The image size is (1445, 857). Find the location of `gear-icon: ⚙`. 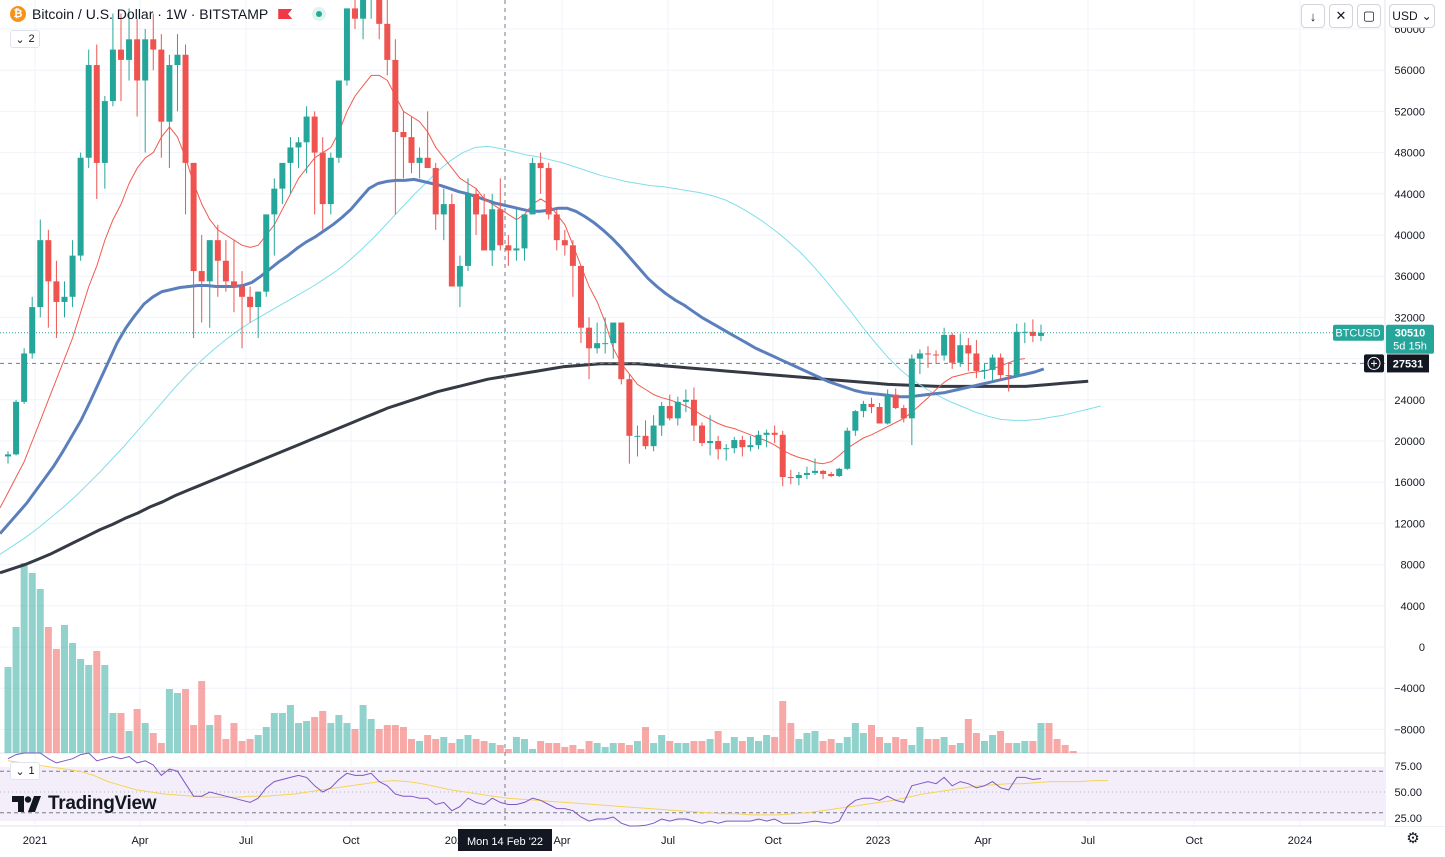

gear-icon: ⚙ is located at coordinates (1413, 838).